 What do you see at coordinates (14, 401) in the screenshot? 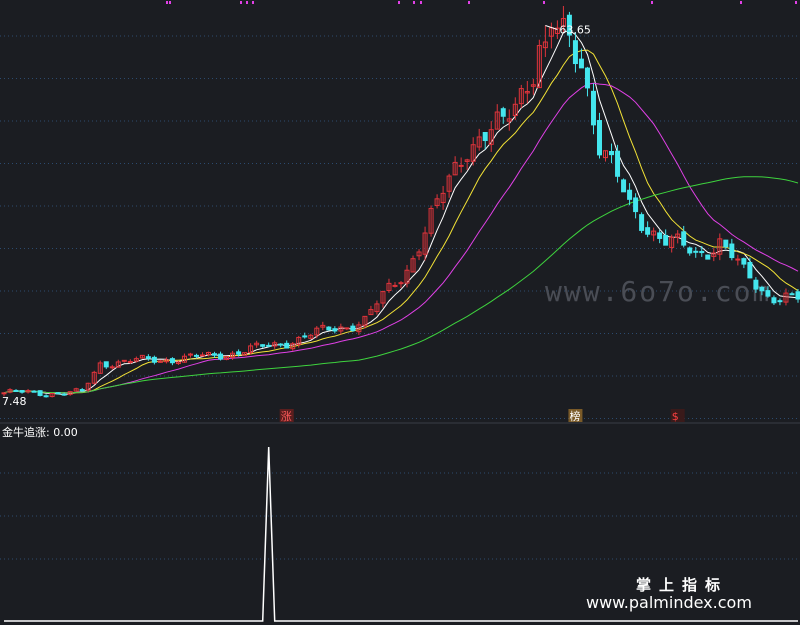
I see `low-price-label: 7.48` at bounding box center [14, 401].